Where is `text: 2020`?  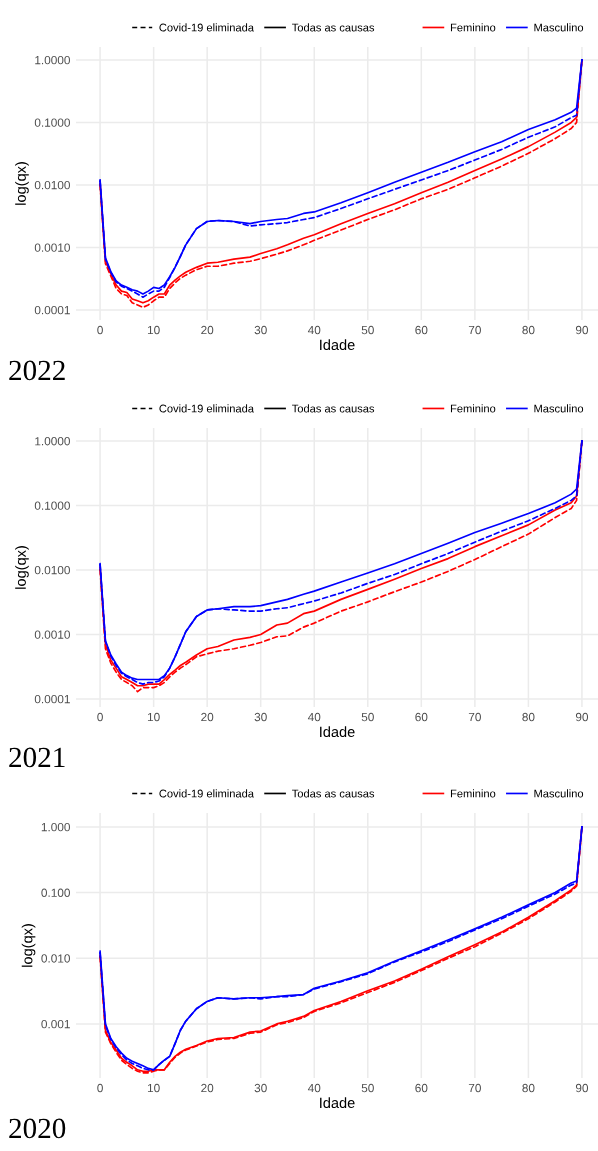 text: 2020 is located at coordinates (37, 1128).